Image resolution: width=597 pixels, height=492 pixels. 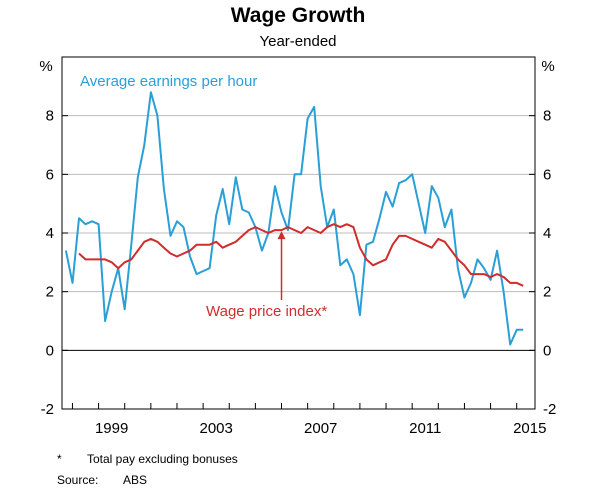 What do you see at coordinates (547, 350) in the screenshot?
I see `y-tick-label-right: 0` at bounding box center [547, 350].